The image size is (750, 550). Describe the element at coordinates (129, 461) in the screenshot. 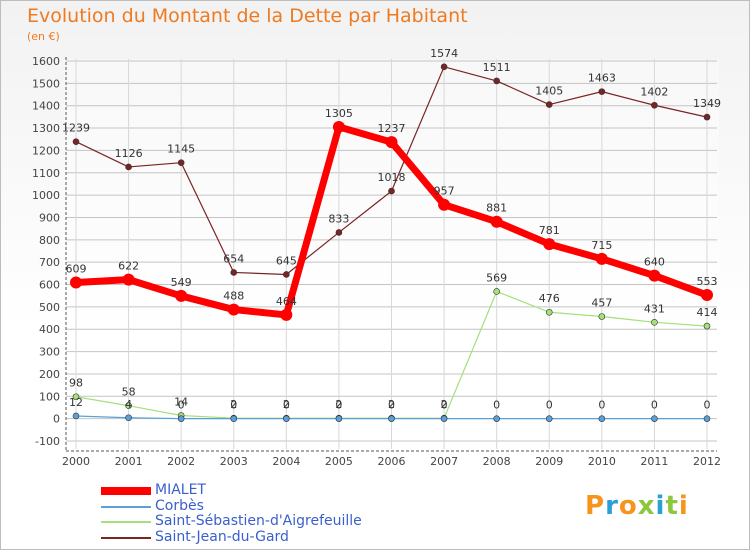

I see `x-tick-label: 2001` at that location.